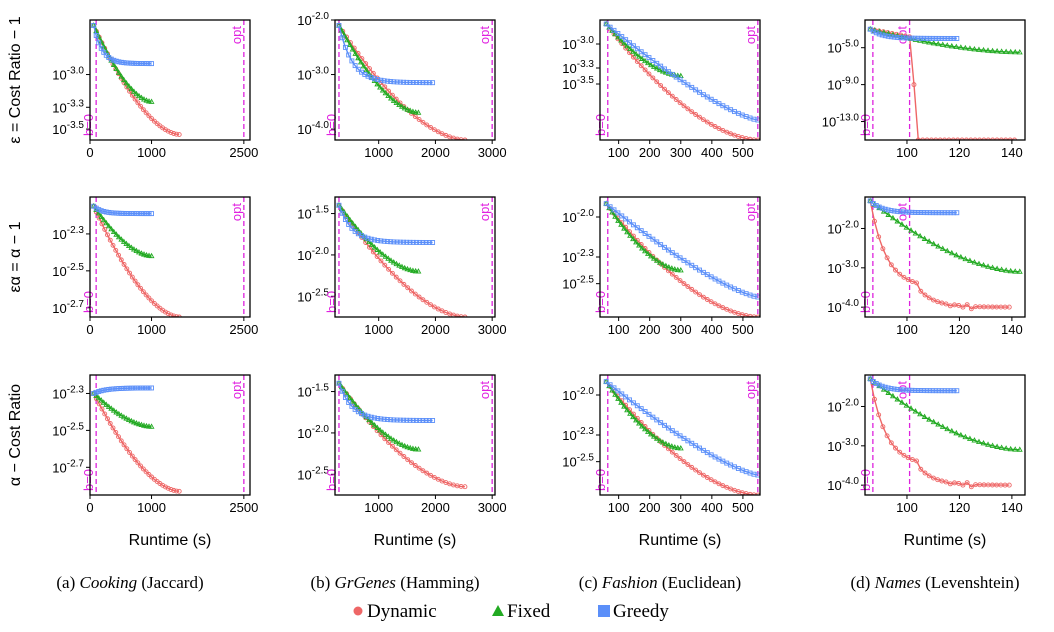  Describe the element at coordinates (578, 216) in the screenshot. I see `y-tick-label: 10-2.0` at that location.